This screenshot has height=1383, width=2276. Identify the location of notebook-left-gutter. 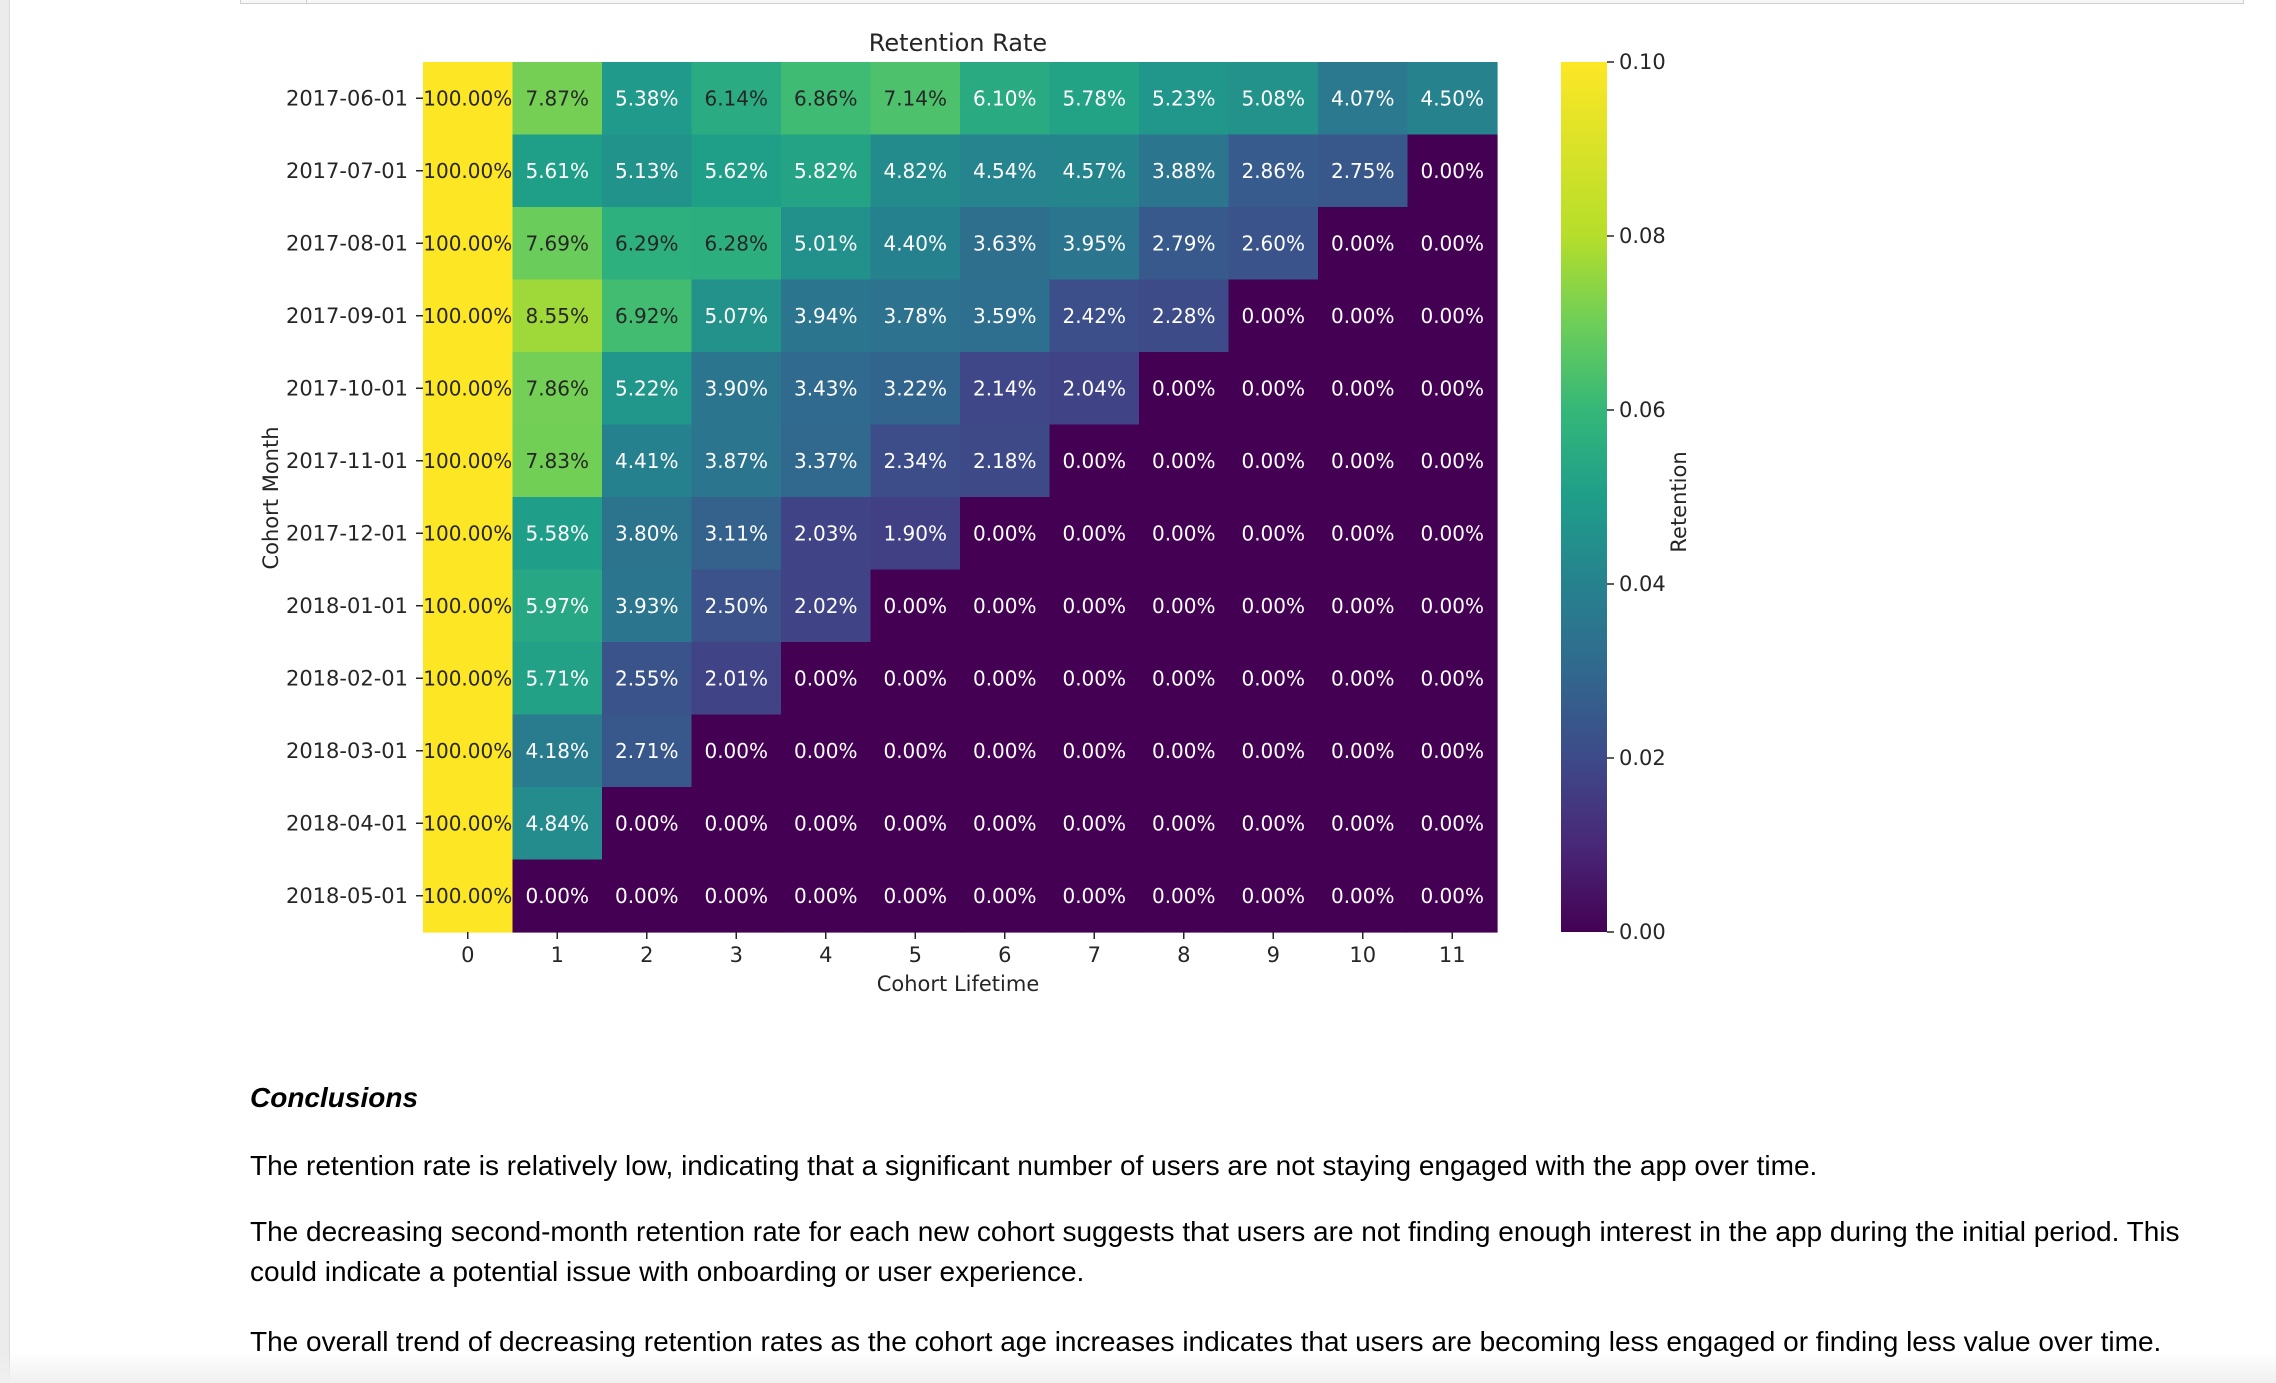
(5, 691).